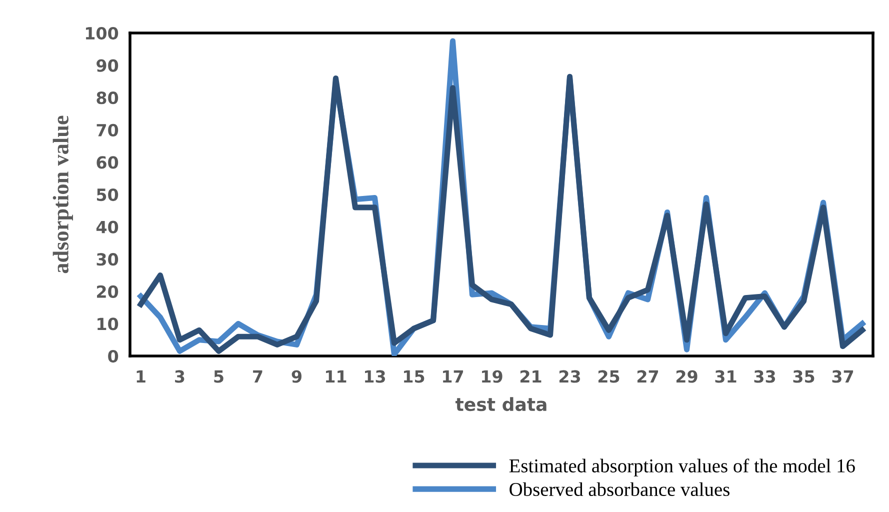 This screenshot has width=889, height=512. I want to click on x-tick-label: 19, so click(492, 376).